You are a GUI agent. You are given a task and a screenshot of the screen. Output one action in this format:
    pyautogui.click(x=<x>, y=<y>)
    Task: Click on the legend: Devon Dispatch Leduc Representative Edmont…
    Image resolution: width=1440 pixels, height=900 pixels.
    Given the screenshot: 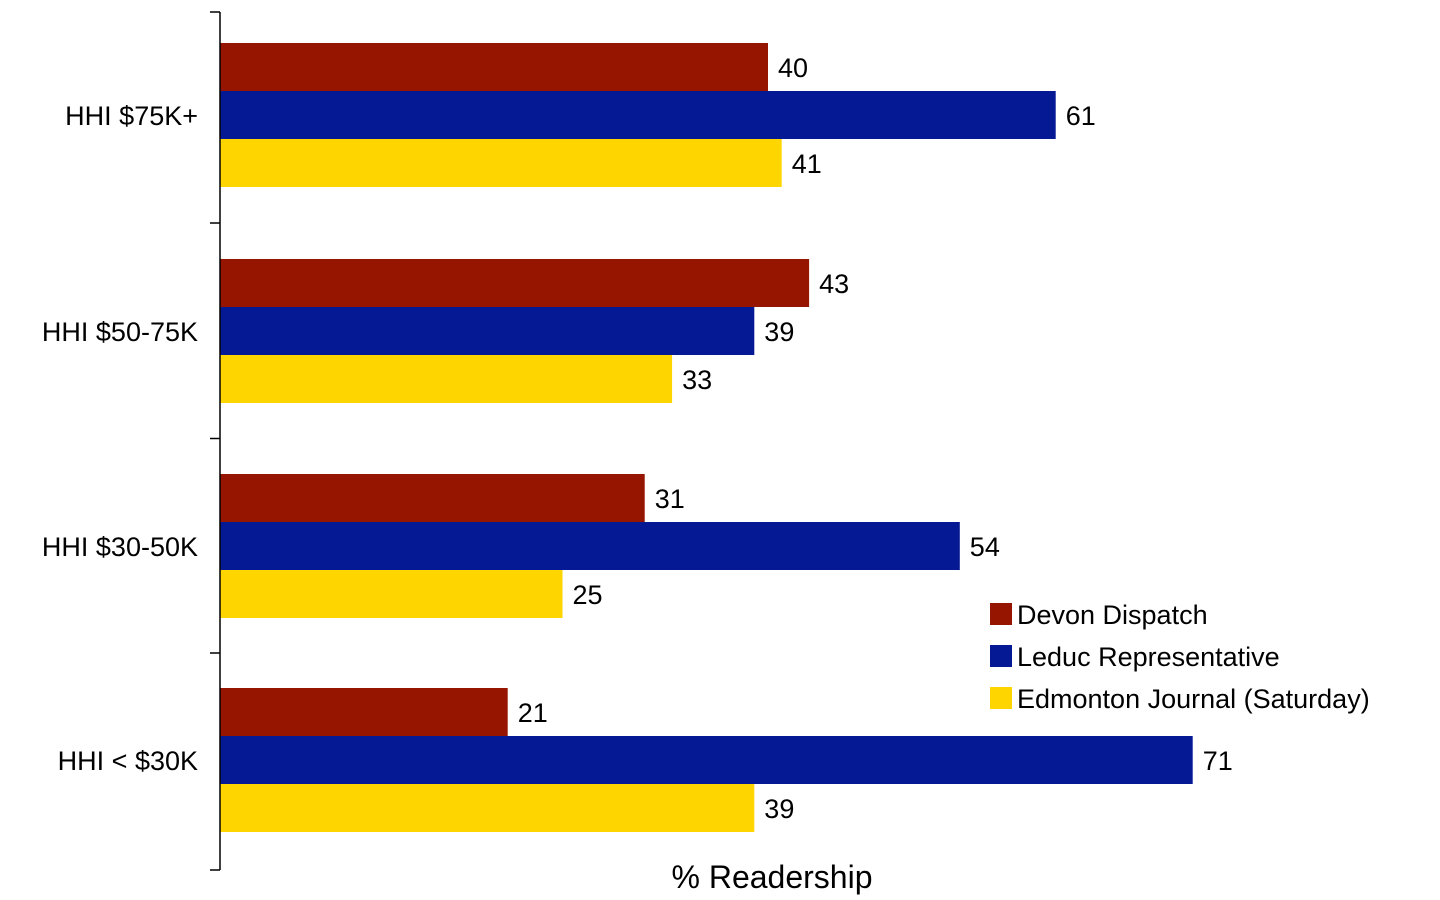 What is the action you would take?
    pyautogui.click(x=1180, y=657)
    